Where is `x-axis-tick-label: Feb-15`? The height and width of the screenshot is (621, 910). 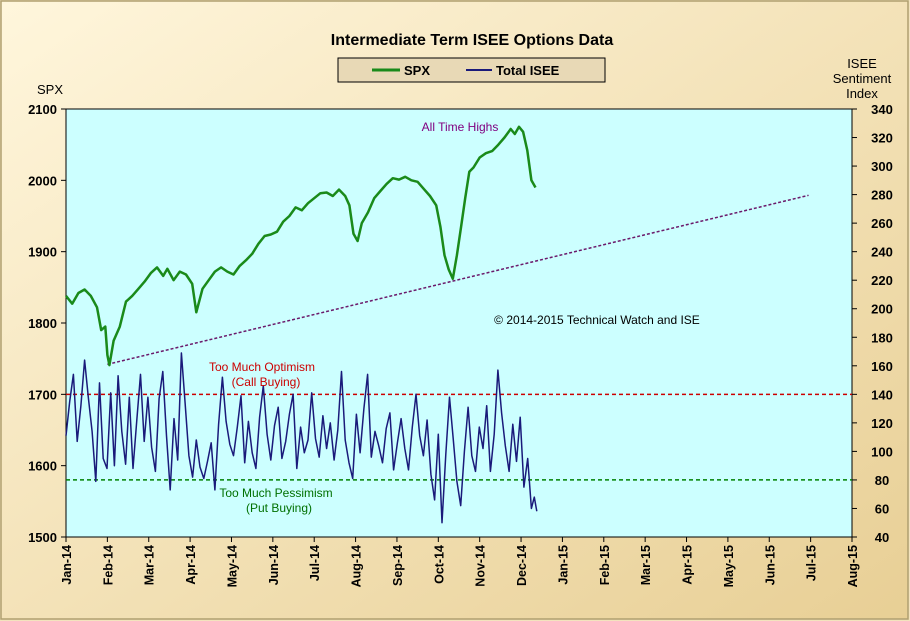 x-axis-tick-label: Feb-15 is located at coordinates (605, 565).